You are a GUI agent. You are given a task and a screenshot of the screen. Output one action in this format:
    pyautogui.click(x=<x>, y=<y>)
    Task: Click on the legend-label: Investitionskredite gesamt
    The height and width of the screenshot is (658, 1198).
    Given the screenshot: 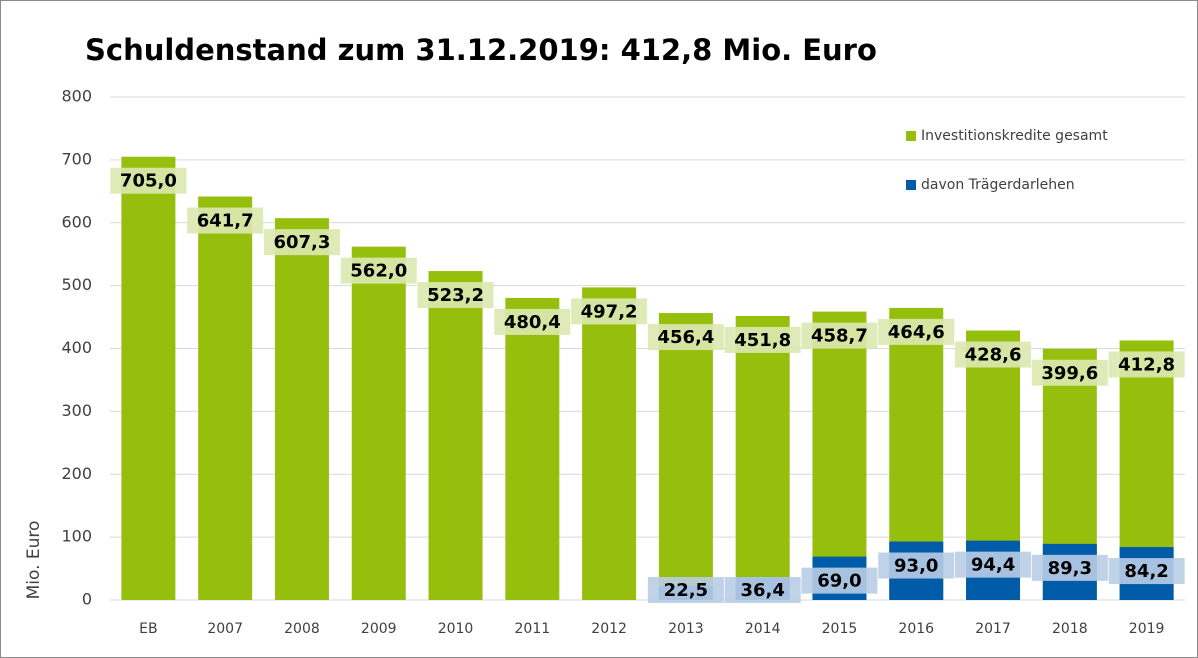 What is the action you would take?
    pyautogui.click(x=1014, y=136)
    